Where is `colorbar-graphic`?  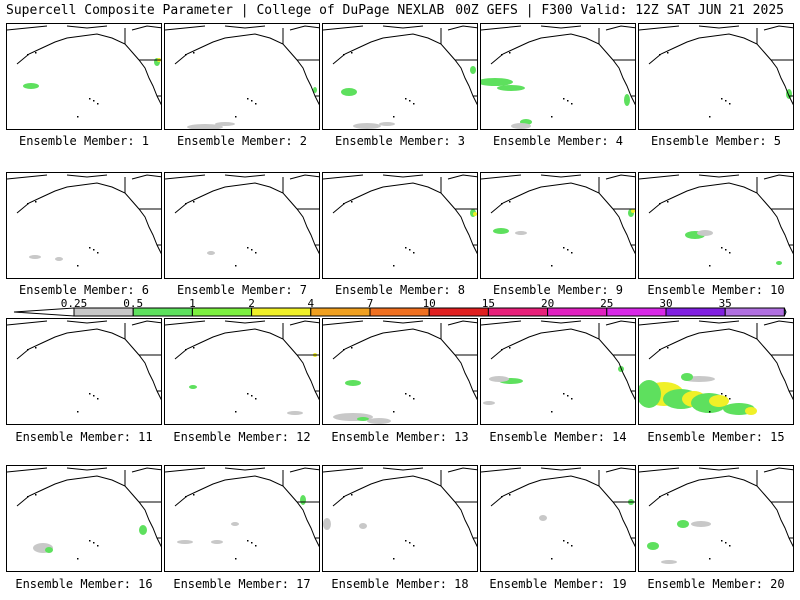 colorbar-graphic is located at coordinates (400, 312).